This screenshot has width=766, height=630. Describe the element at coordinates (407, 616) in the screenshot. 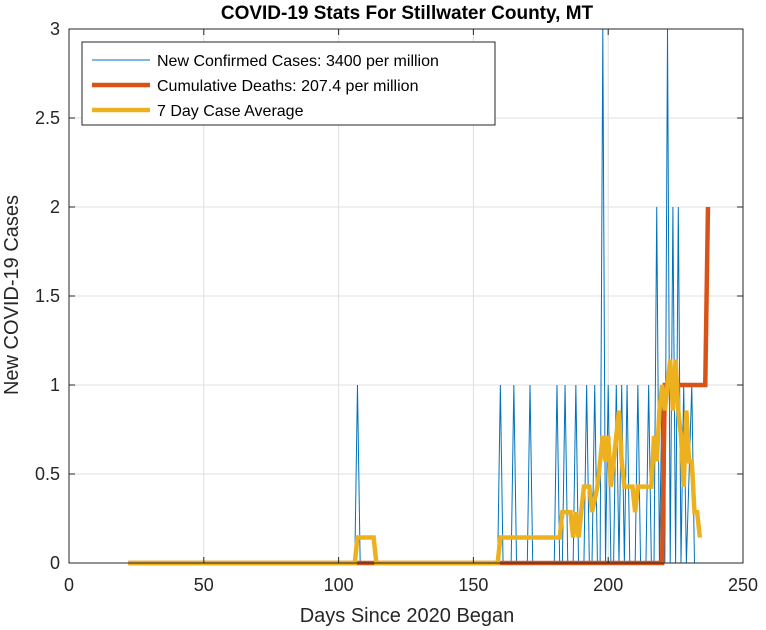

I see `x-axis-label: Days Since 2020 Began` at that location.